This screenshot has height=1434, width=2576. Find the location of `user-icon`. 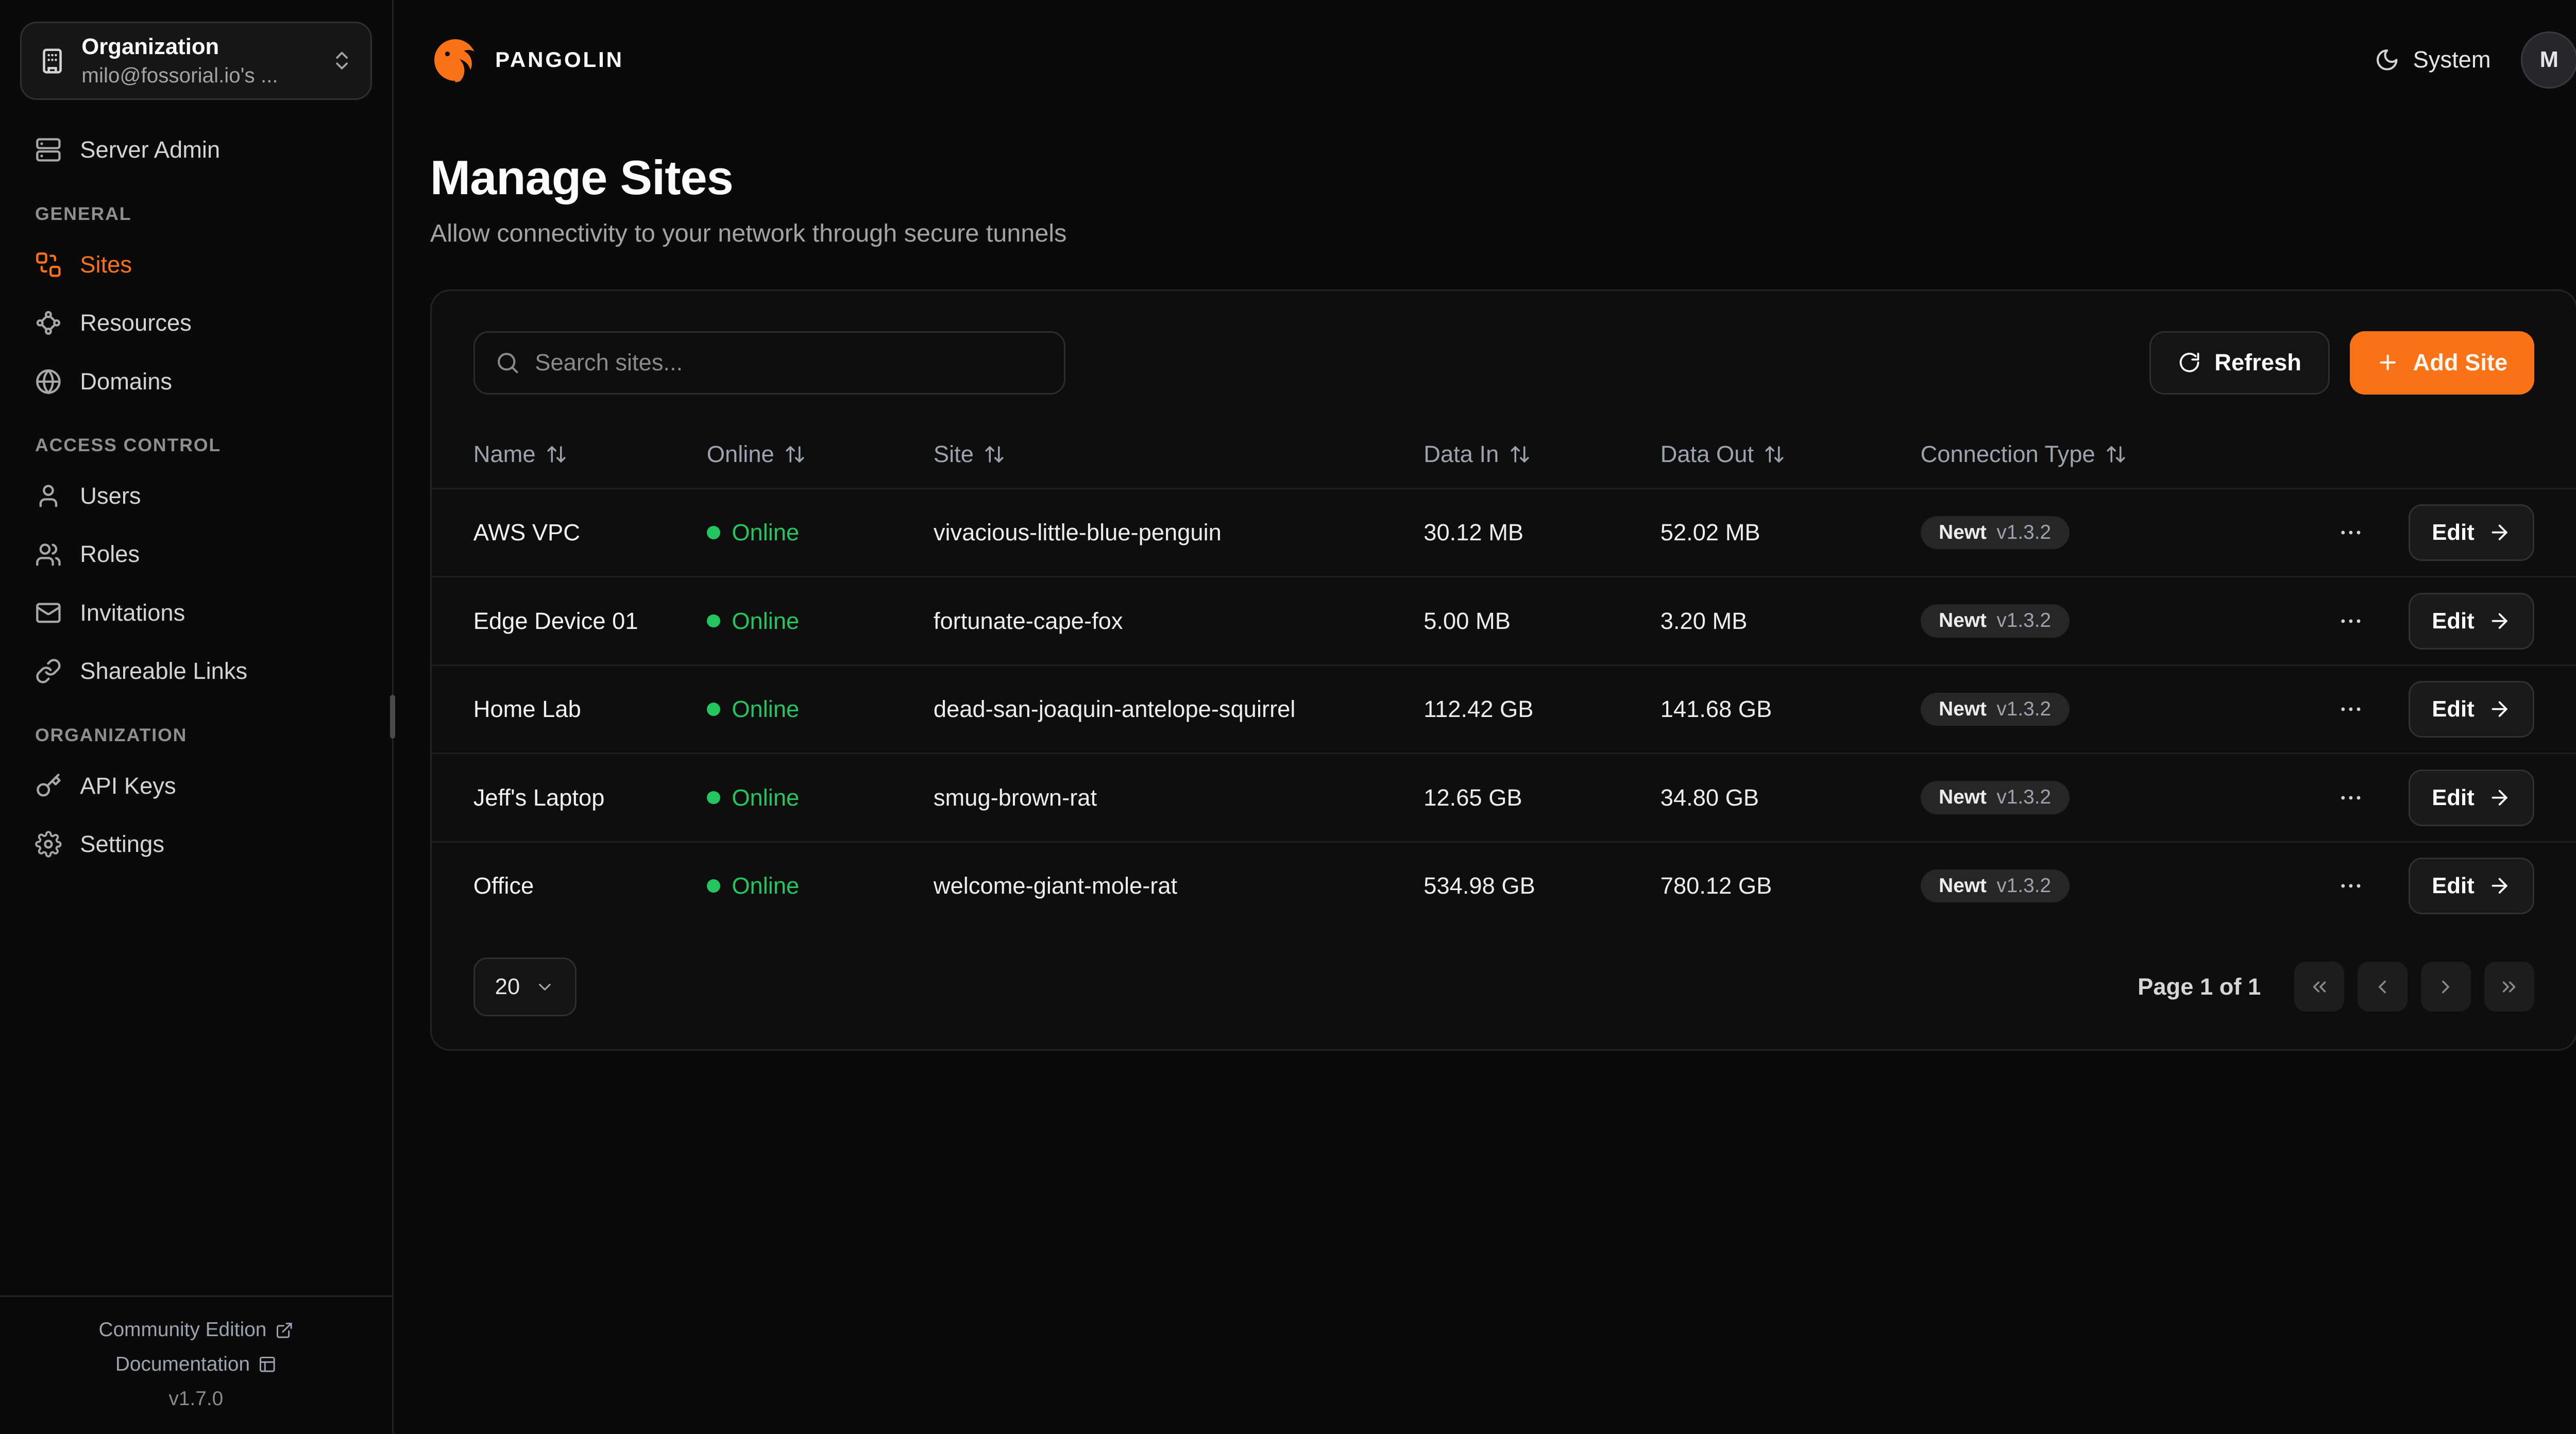

user-icon is located at coordinates (48, 496).